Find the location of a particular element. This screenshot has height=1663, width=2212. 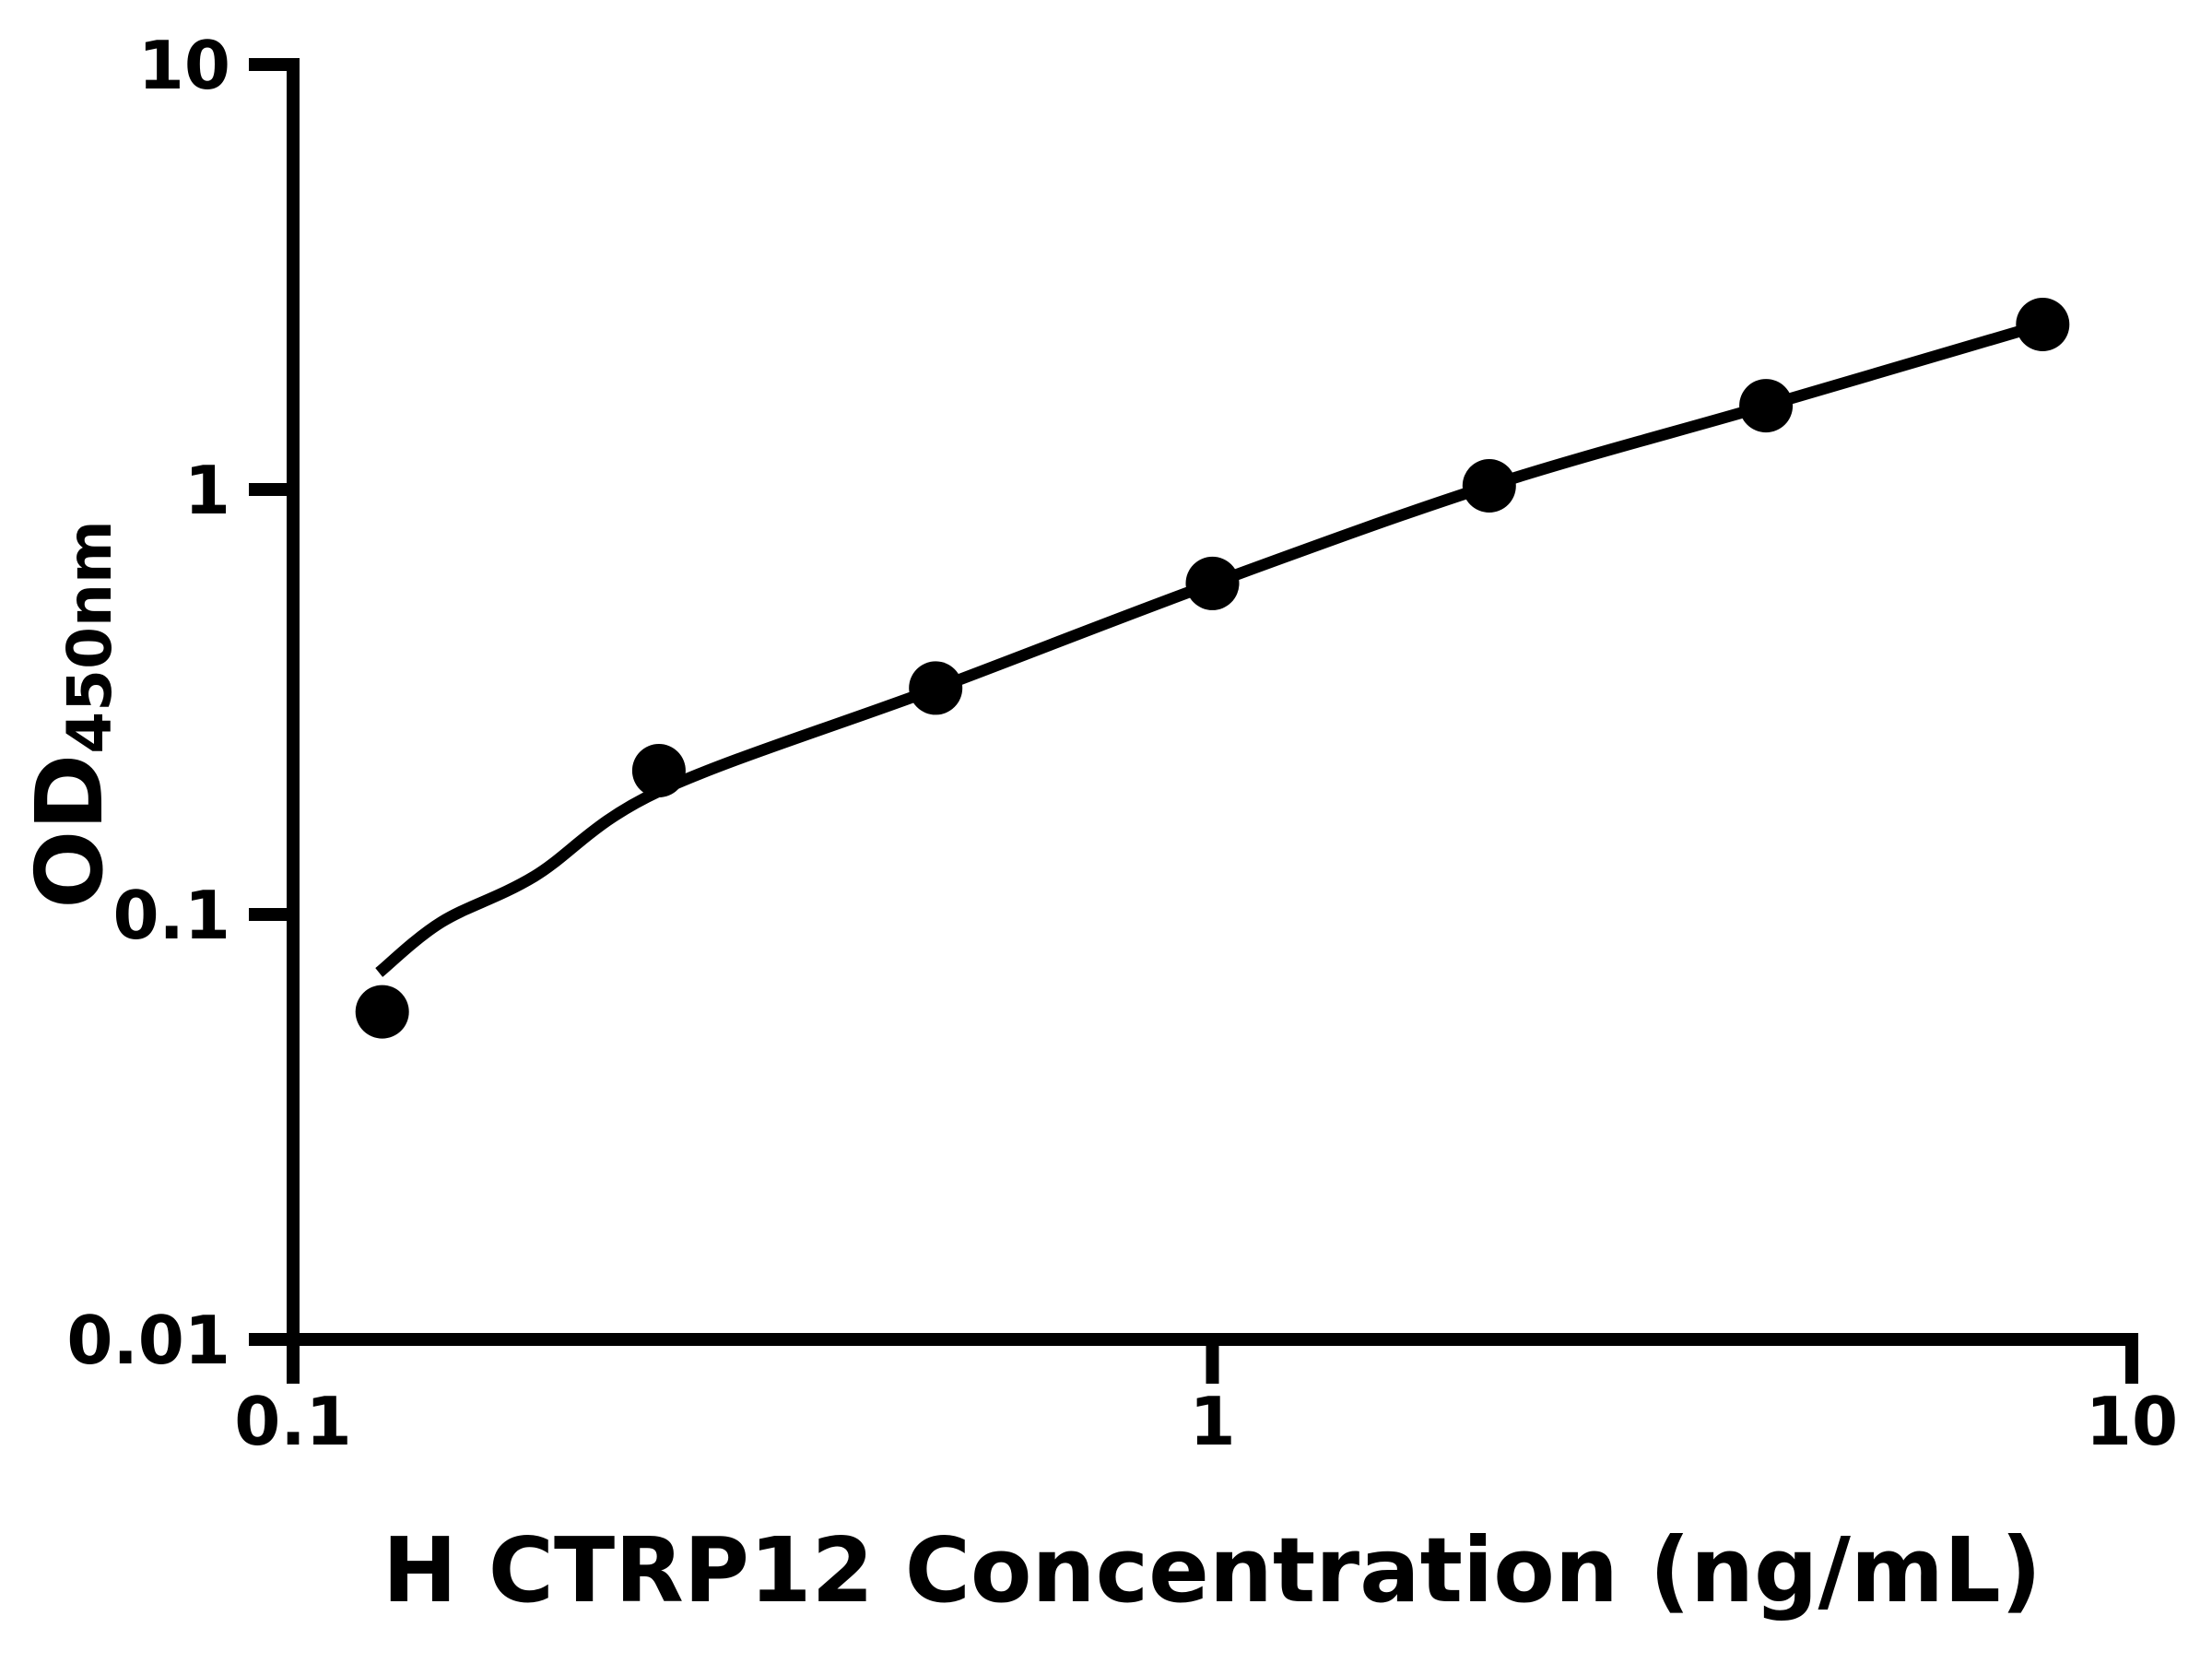

x-axis-title: H CTRP12 Concentration (ng/mL) is located at coordinates (1211, 1570).